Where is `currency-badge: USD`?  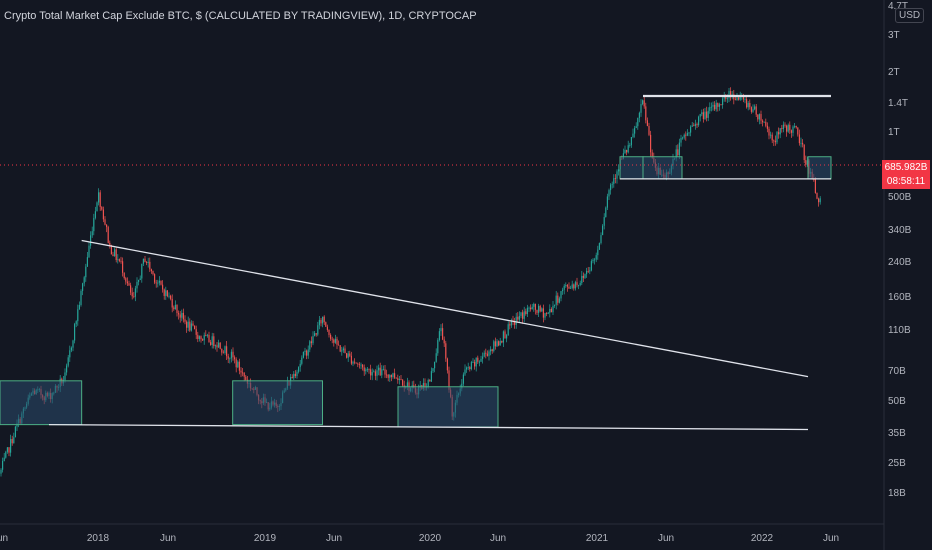 currency-badge: USD is located at coordinates (910, 15).